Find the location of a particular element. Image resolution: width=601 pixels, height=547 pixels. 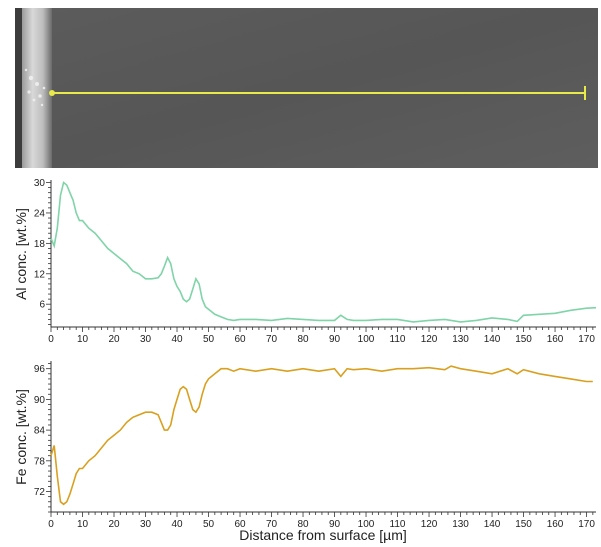

al-y-tick-label: 30 is located at coordinates (40, 183).